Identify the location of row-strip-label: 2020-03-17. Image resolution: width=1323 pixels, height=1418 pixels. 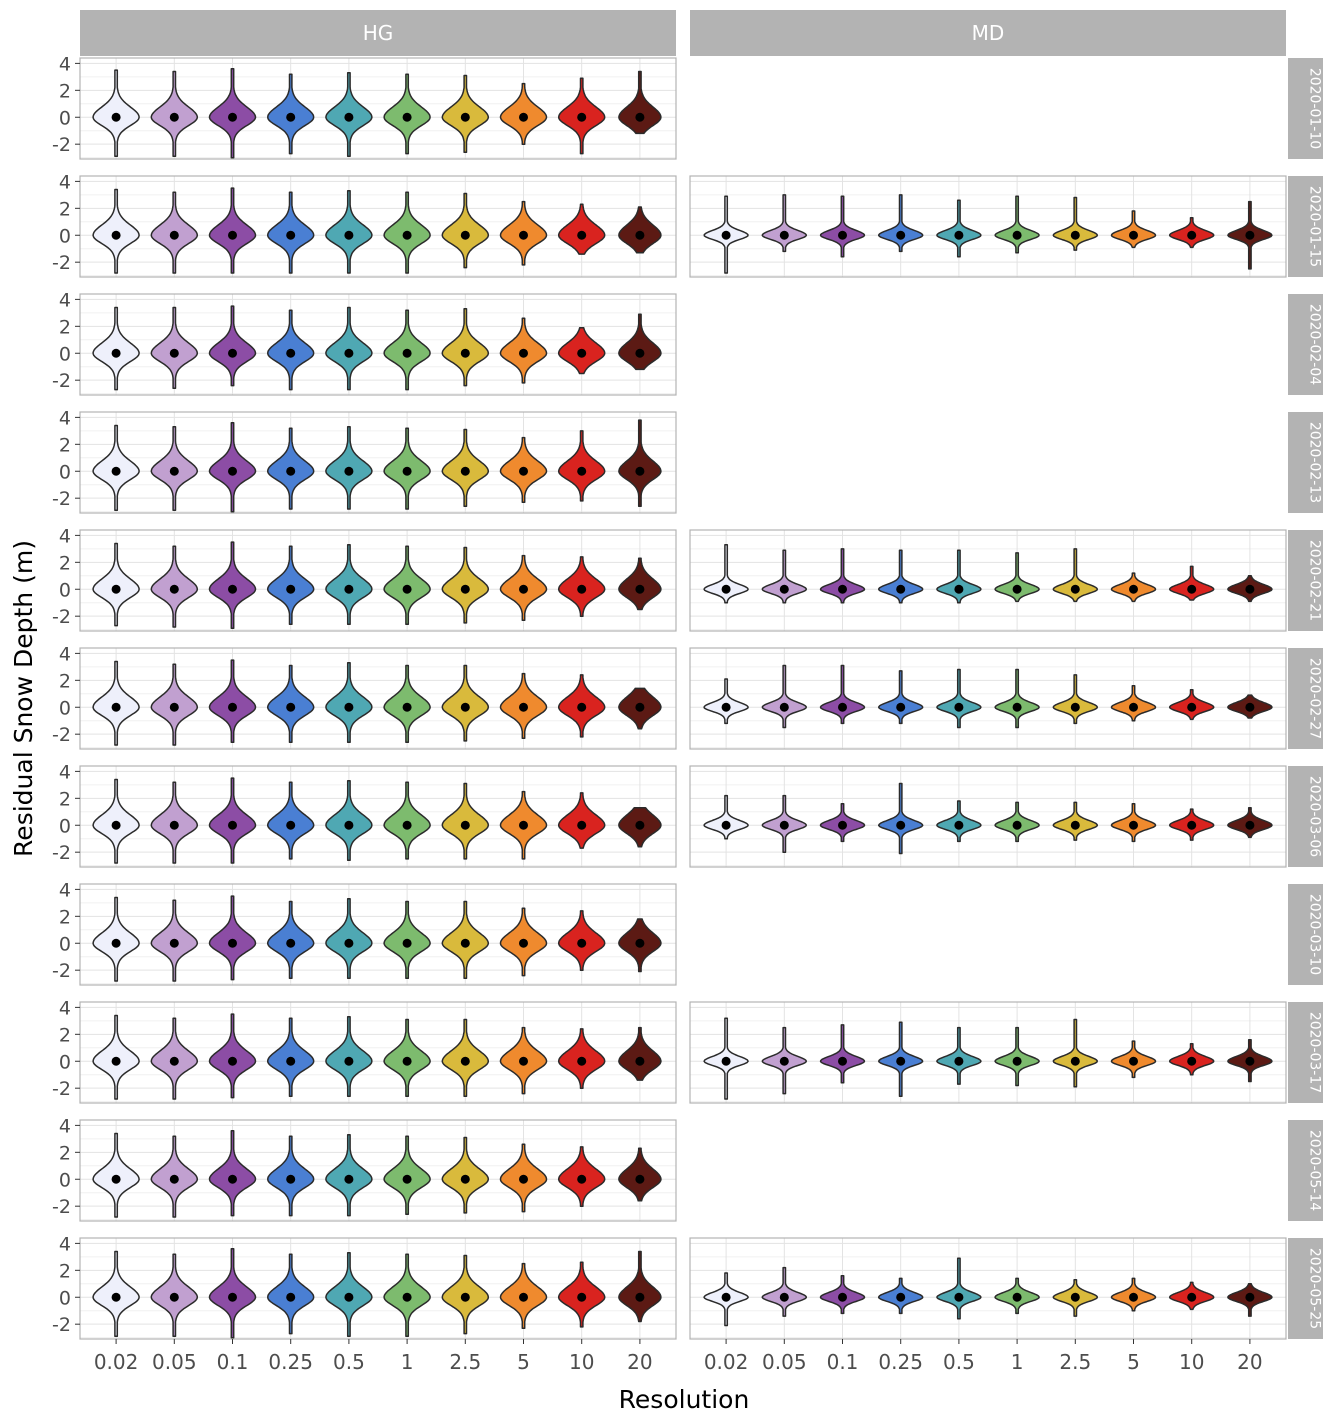
(1315, 1052).